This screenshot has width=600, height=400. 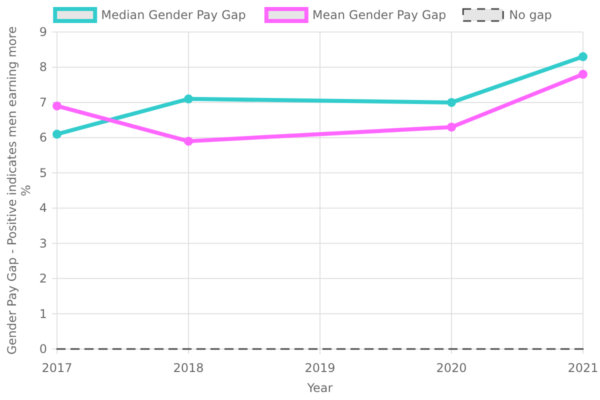 I want to click on x-axis-title: Year, so click(x=319, y=388).